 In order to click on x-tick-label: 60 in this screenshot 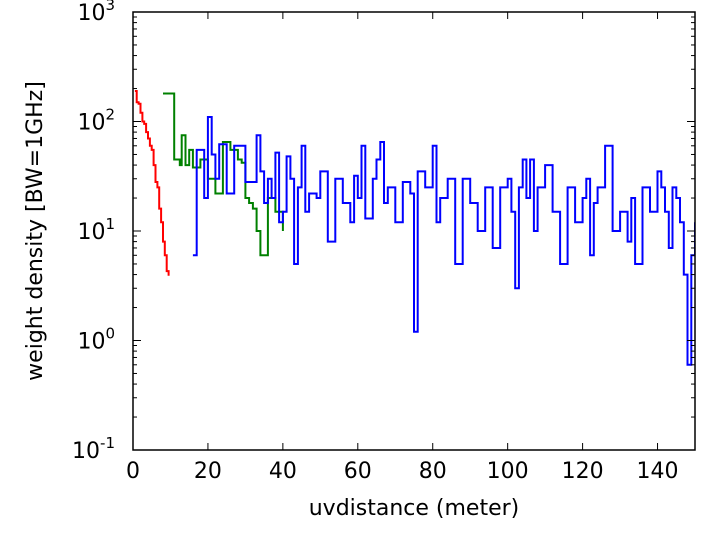, I will do `click(358, 471)`.